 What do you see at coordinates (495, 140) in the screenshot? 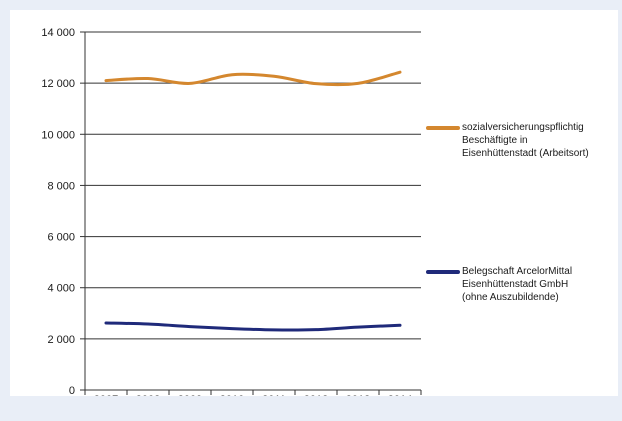
I see `legend-label-line: Beschäftigte in` at bounding box center [495, 140].